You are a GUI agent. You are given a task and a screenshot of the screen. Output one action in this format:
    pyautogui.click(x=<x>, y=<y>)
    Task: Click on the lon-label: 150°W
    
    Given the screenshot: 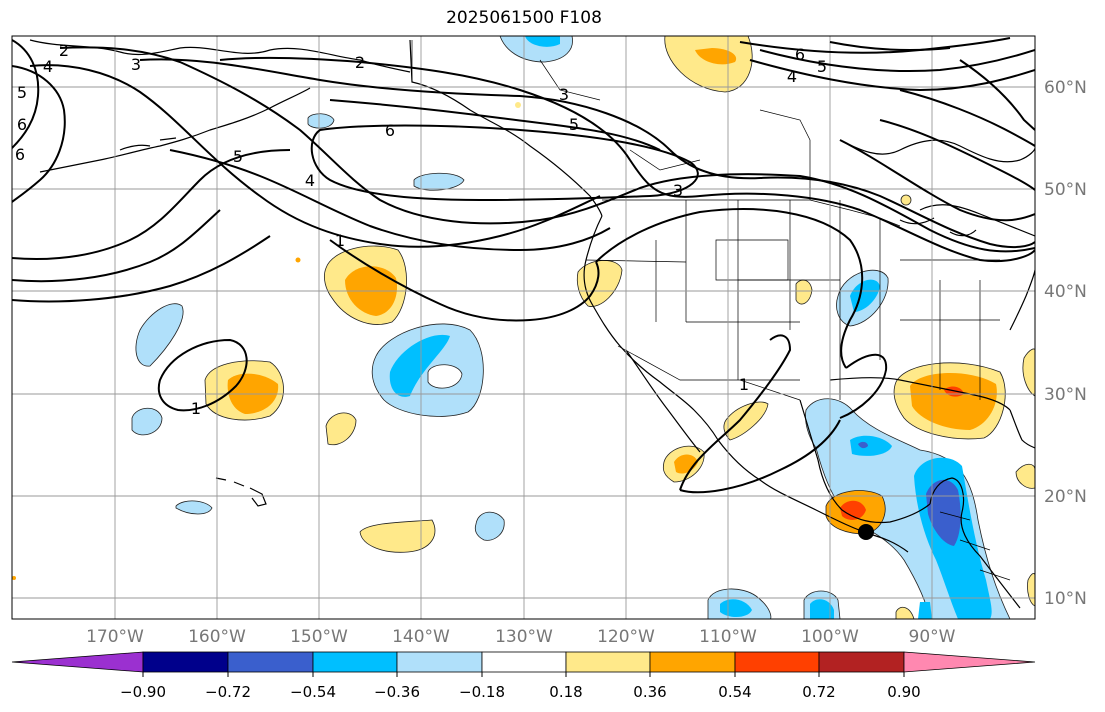 What is the action you would take?
    pyautogui.click(x=319, y=637)
    